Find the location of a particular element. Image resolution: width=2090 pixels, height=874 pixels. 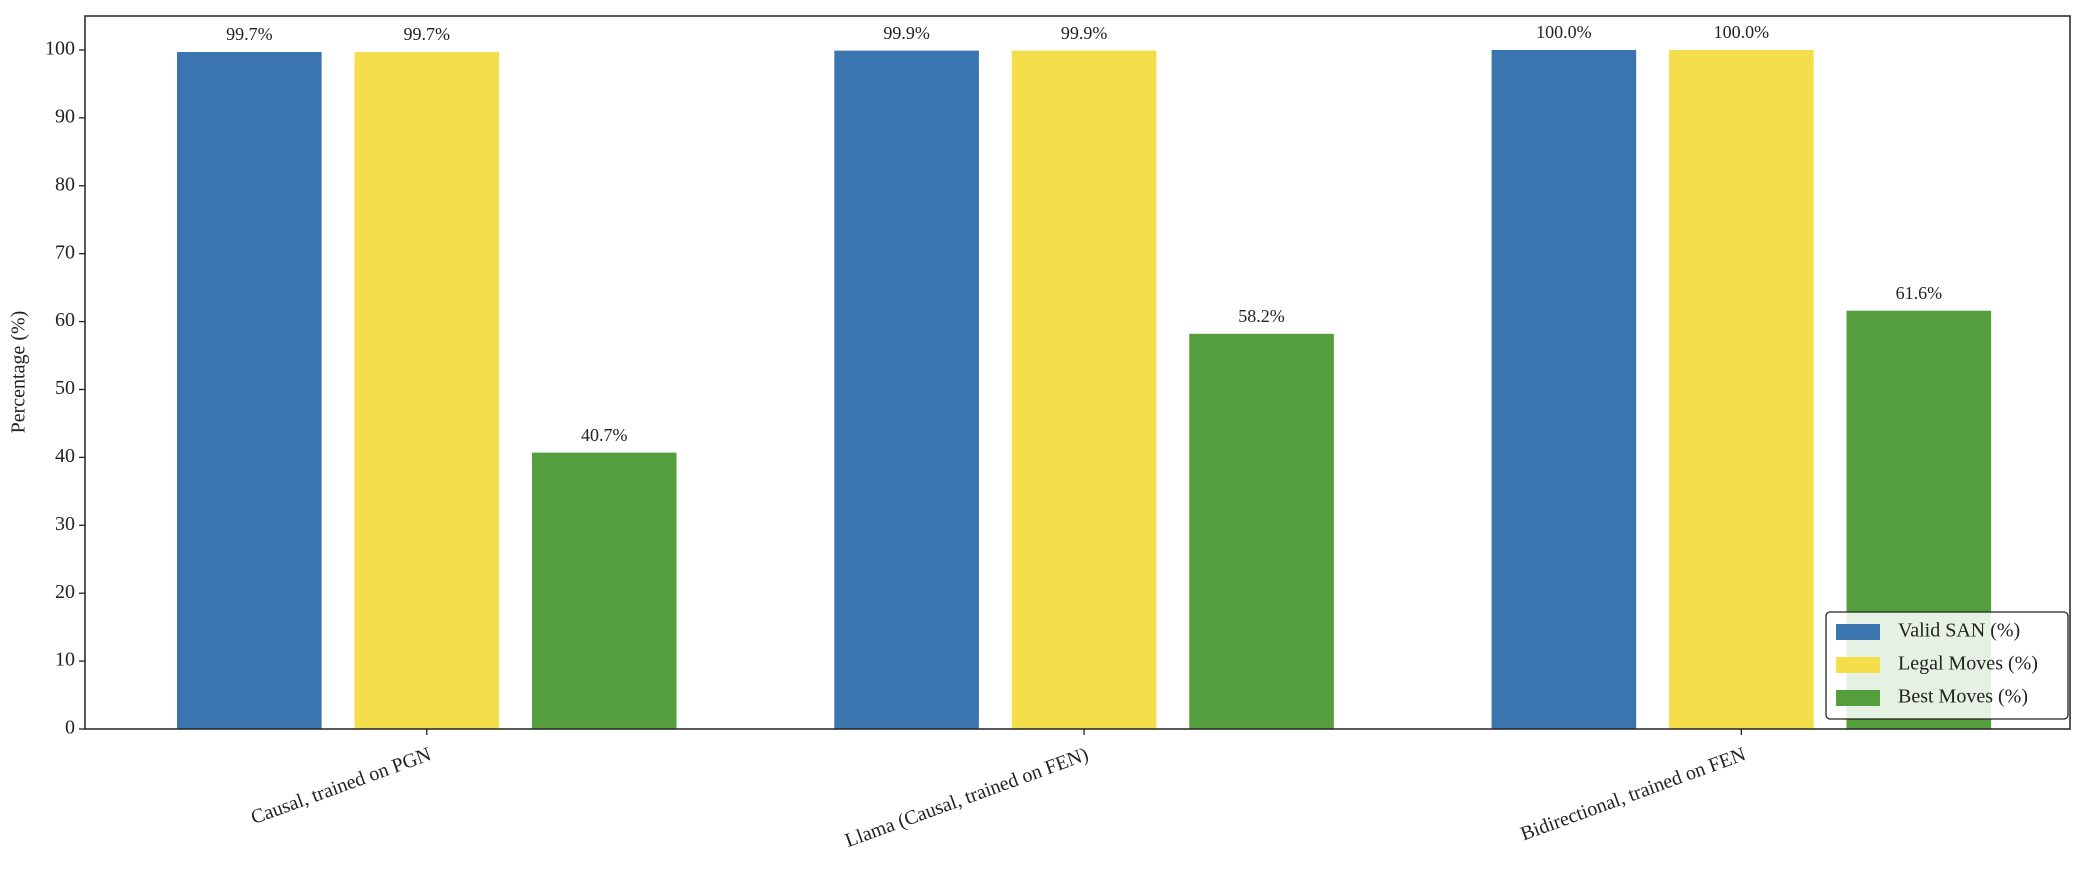

y-tick-label: 50 is located at coordinates (65, 388).